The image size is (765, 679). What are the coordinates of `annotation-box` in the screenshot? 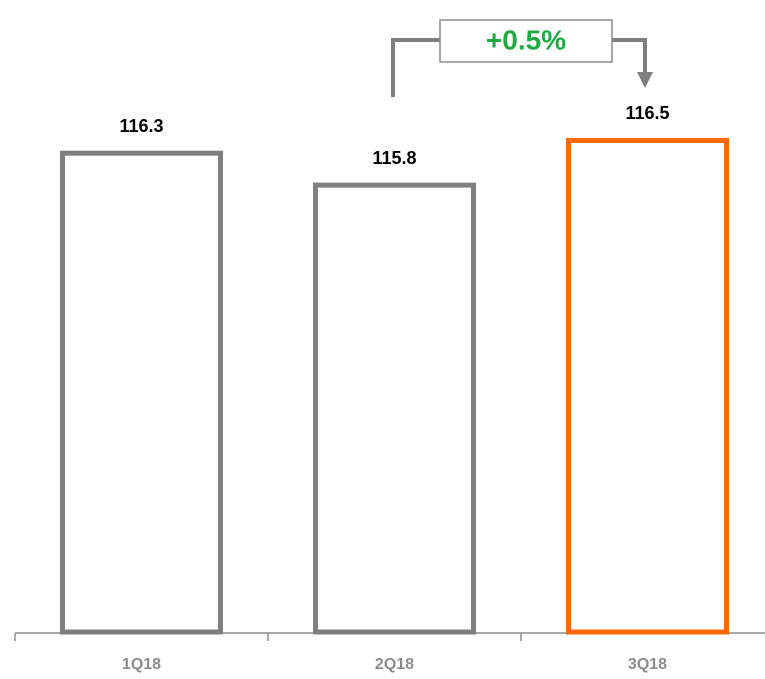 It's located at (526, 41).